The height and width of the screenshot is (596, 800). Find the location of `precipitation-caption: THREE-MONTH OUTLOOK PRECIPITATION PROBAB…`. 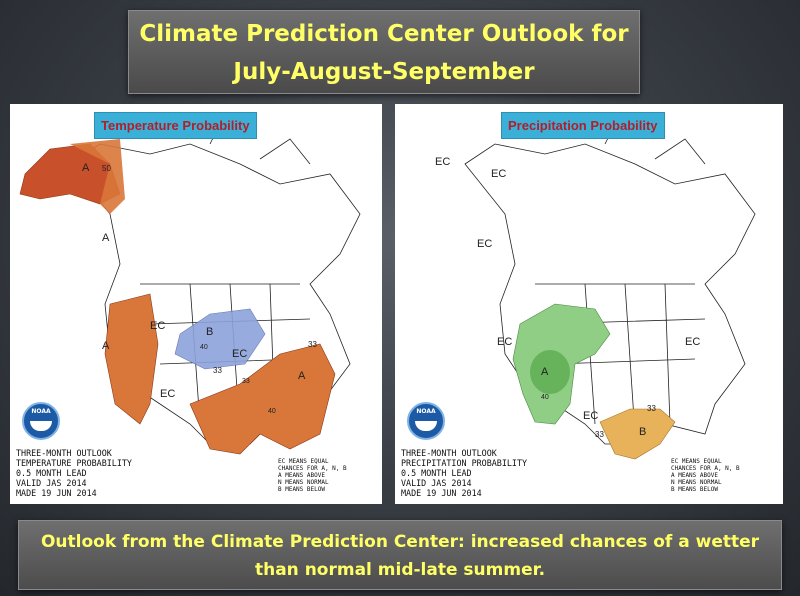

precipitation-caption: THREE-MONTH OUTLOOK PRECIPITATION PROBAB… is located at coordinates (464, 473).